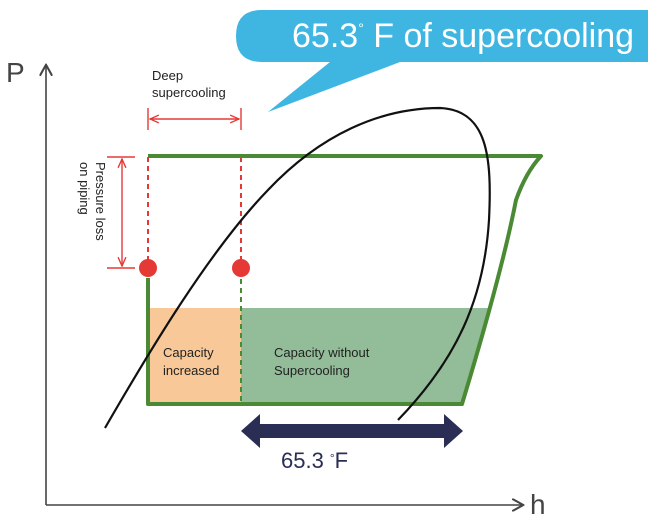 The image size is (648, 522). What do you see at coordinates (341, 460) in the screenshot?
I see `range-unit: F` at bounding box center [341, 460].